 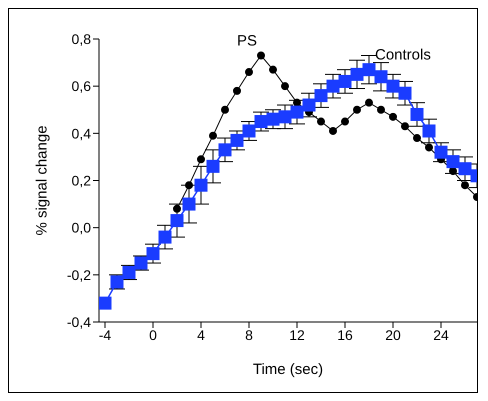 I want to click on x-axis-title: Time (sec), so click(x=288, y=369).